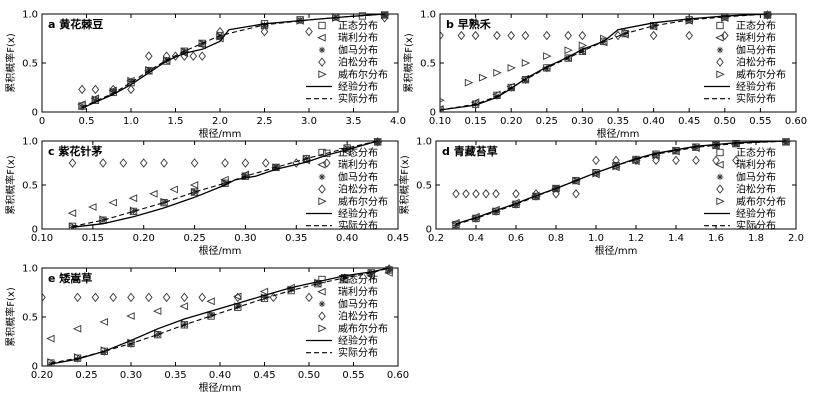 Image resolution: width=813 pixels, height=401 pixels. Describe the element at coordinates (353, 375) in the screenshot. I see `x-tick-label: 0.55` at that location.